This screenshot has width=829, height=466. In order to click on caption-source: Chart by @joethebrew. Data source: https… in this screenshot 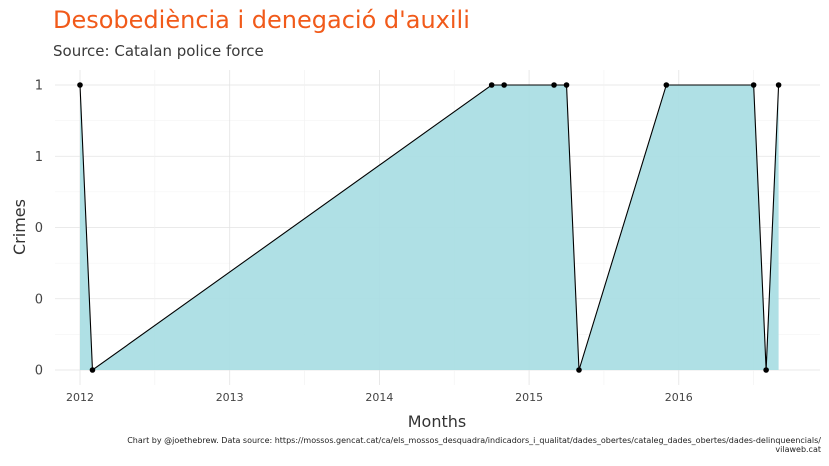, I will do `click(474, 440)`.